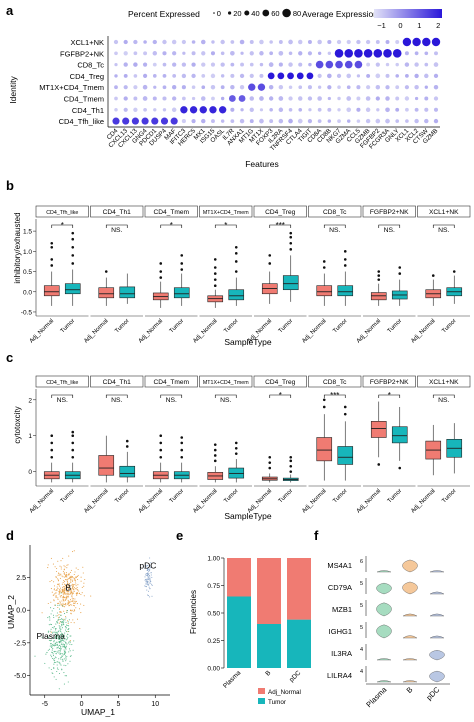  What do you see at coordinates (299, 643) in the screenshot?
I see `bar-segment-tumor` at bounding box center [299, 643].